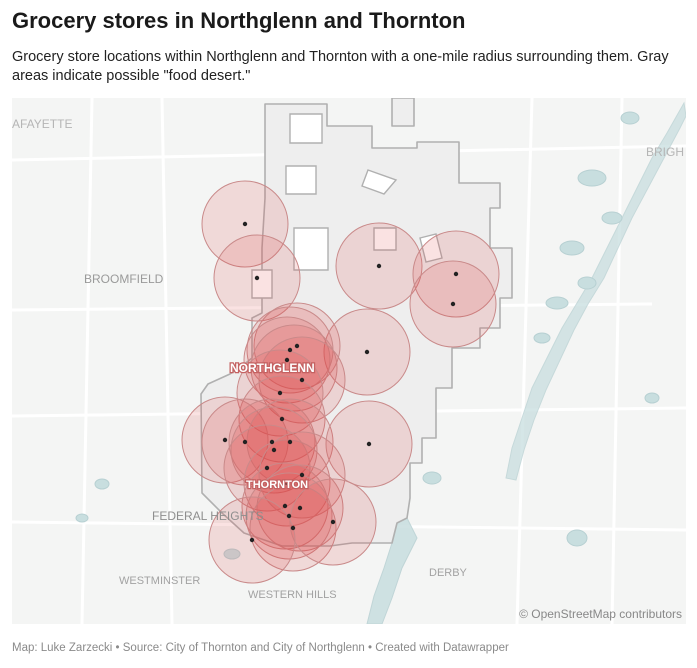  Describe the element at coordinates (42, 124) in the screenshot. I see `label-lafayette: AFAYETTE` at that location.